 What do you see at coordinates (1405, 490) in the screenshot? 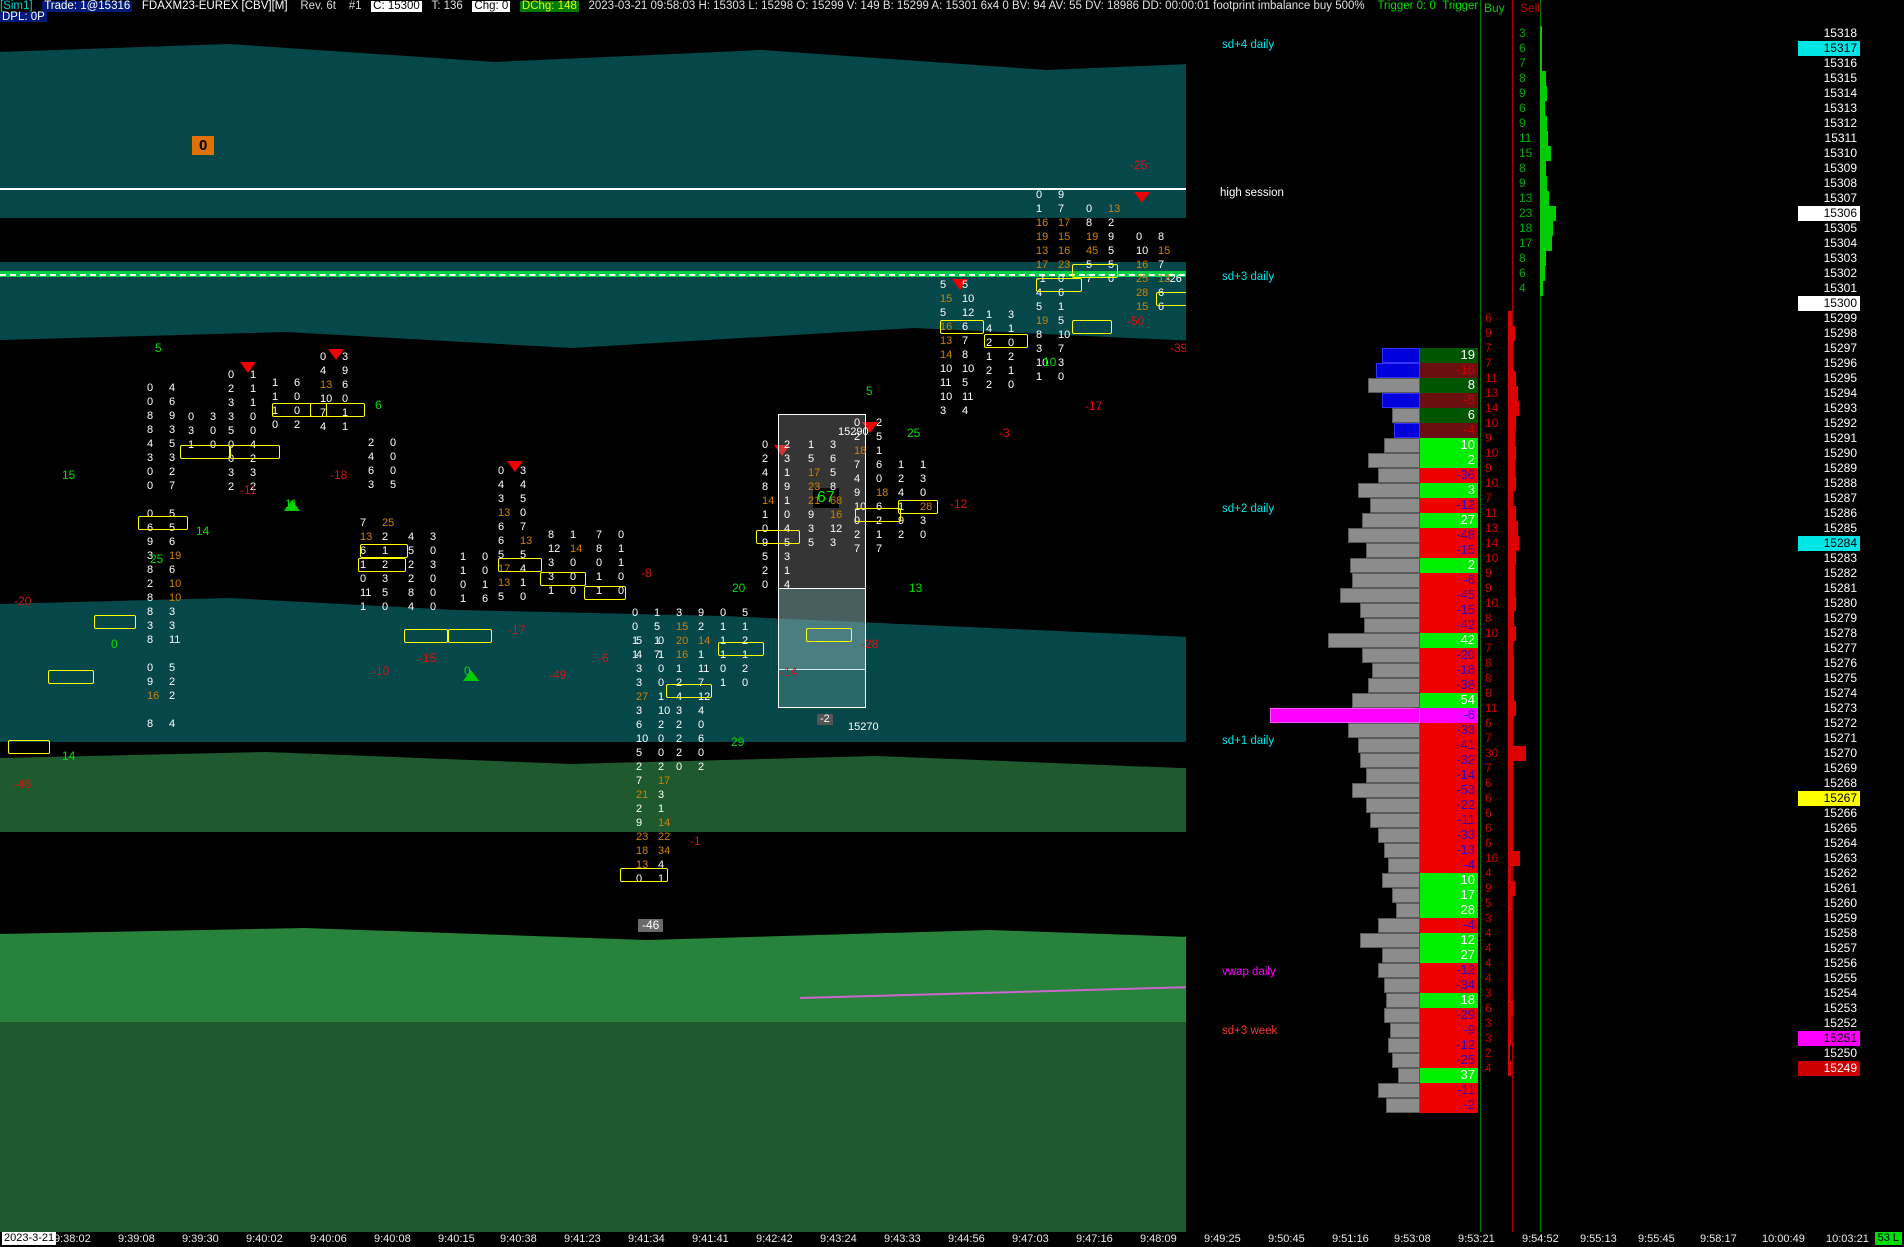
I see `volume-profile-row: 3` at bounding box center [1405, 490].